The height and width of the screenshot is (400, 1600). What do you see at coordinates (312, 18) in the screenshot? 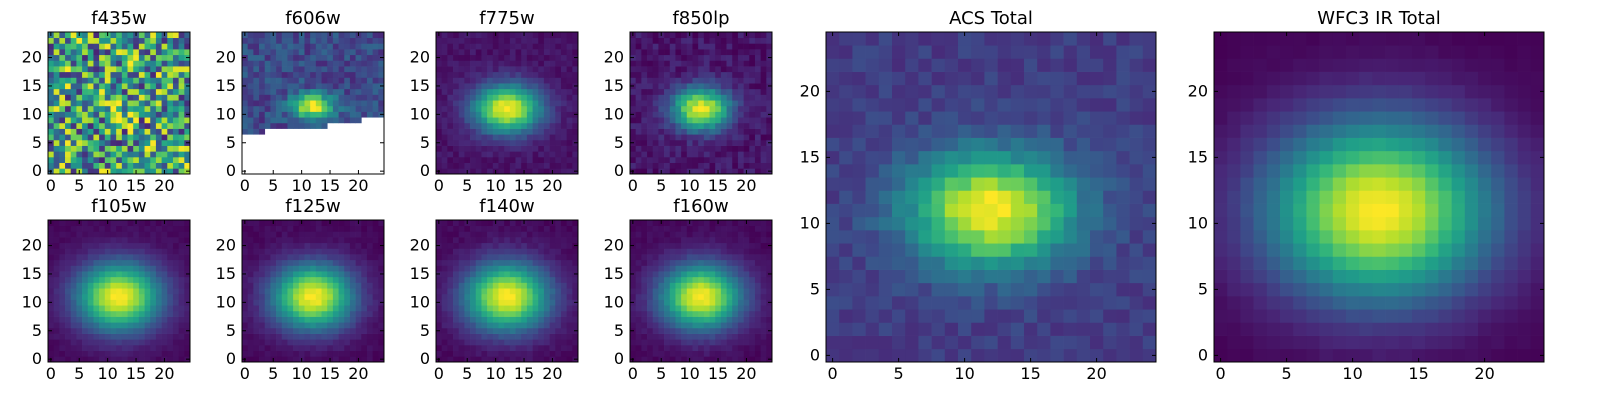
I see `panel-title: f606w` at bounding box center [312, 18].